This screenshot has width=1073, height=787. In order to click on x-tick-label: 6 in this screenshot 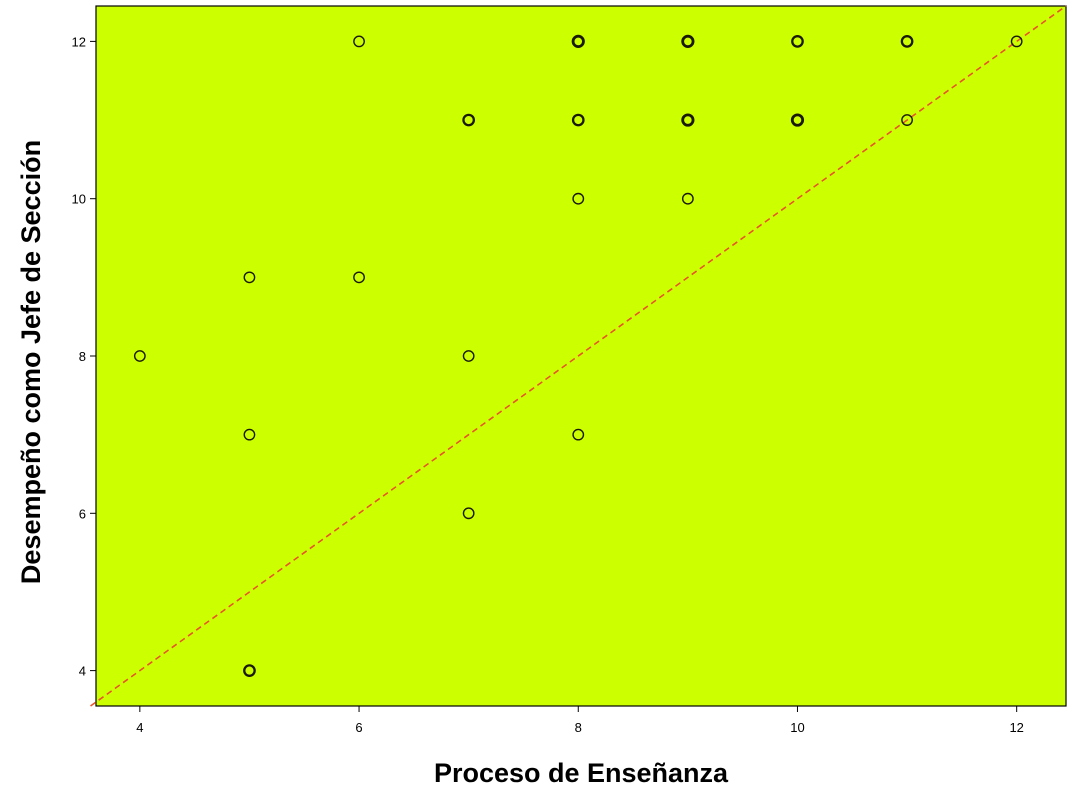, I will do `click(358, 727)`.